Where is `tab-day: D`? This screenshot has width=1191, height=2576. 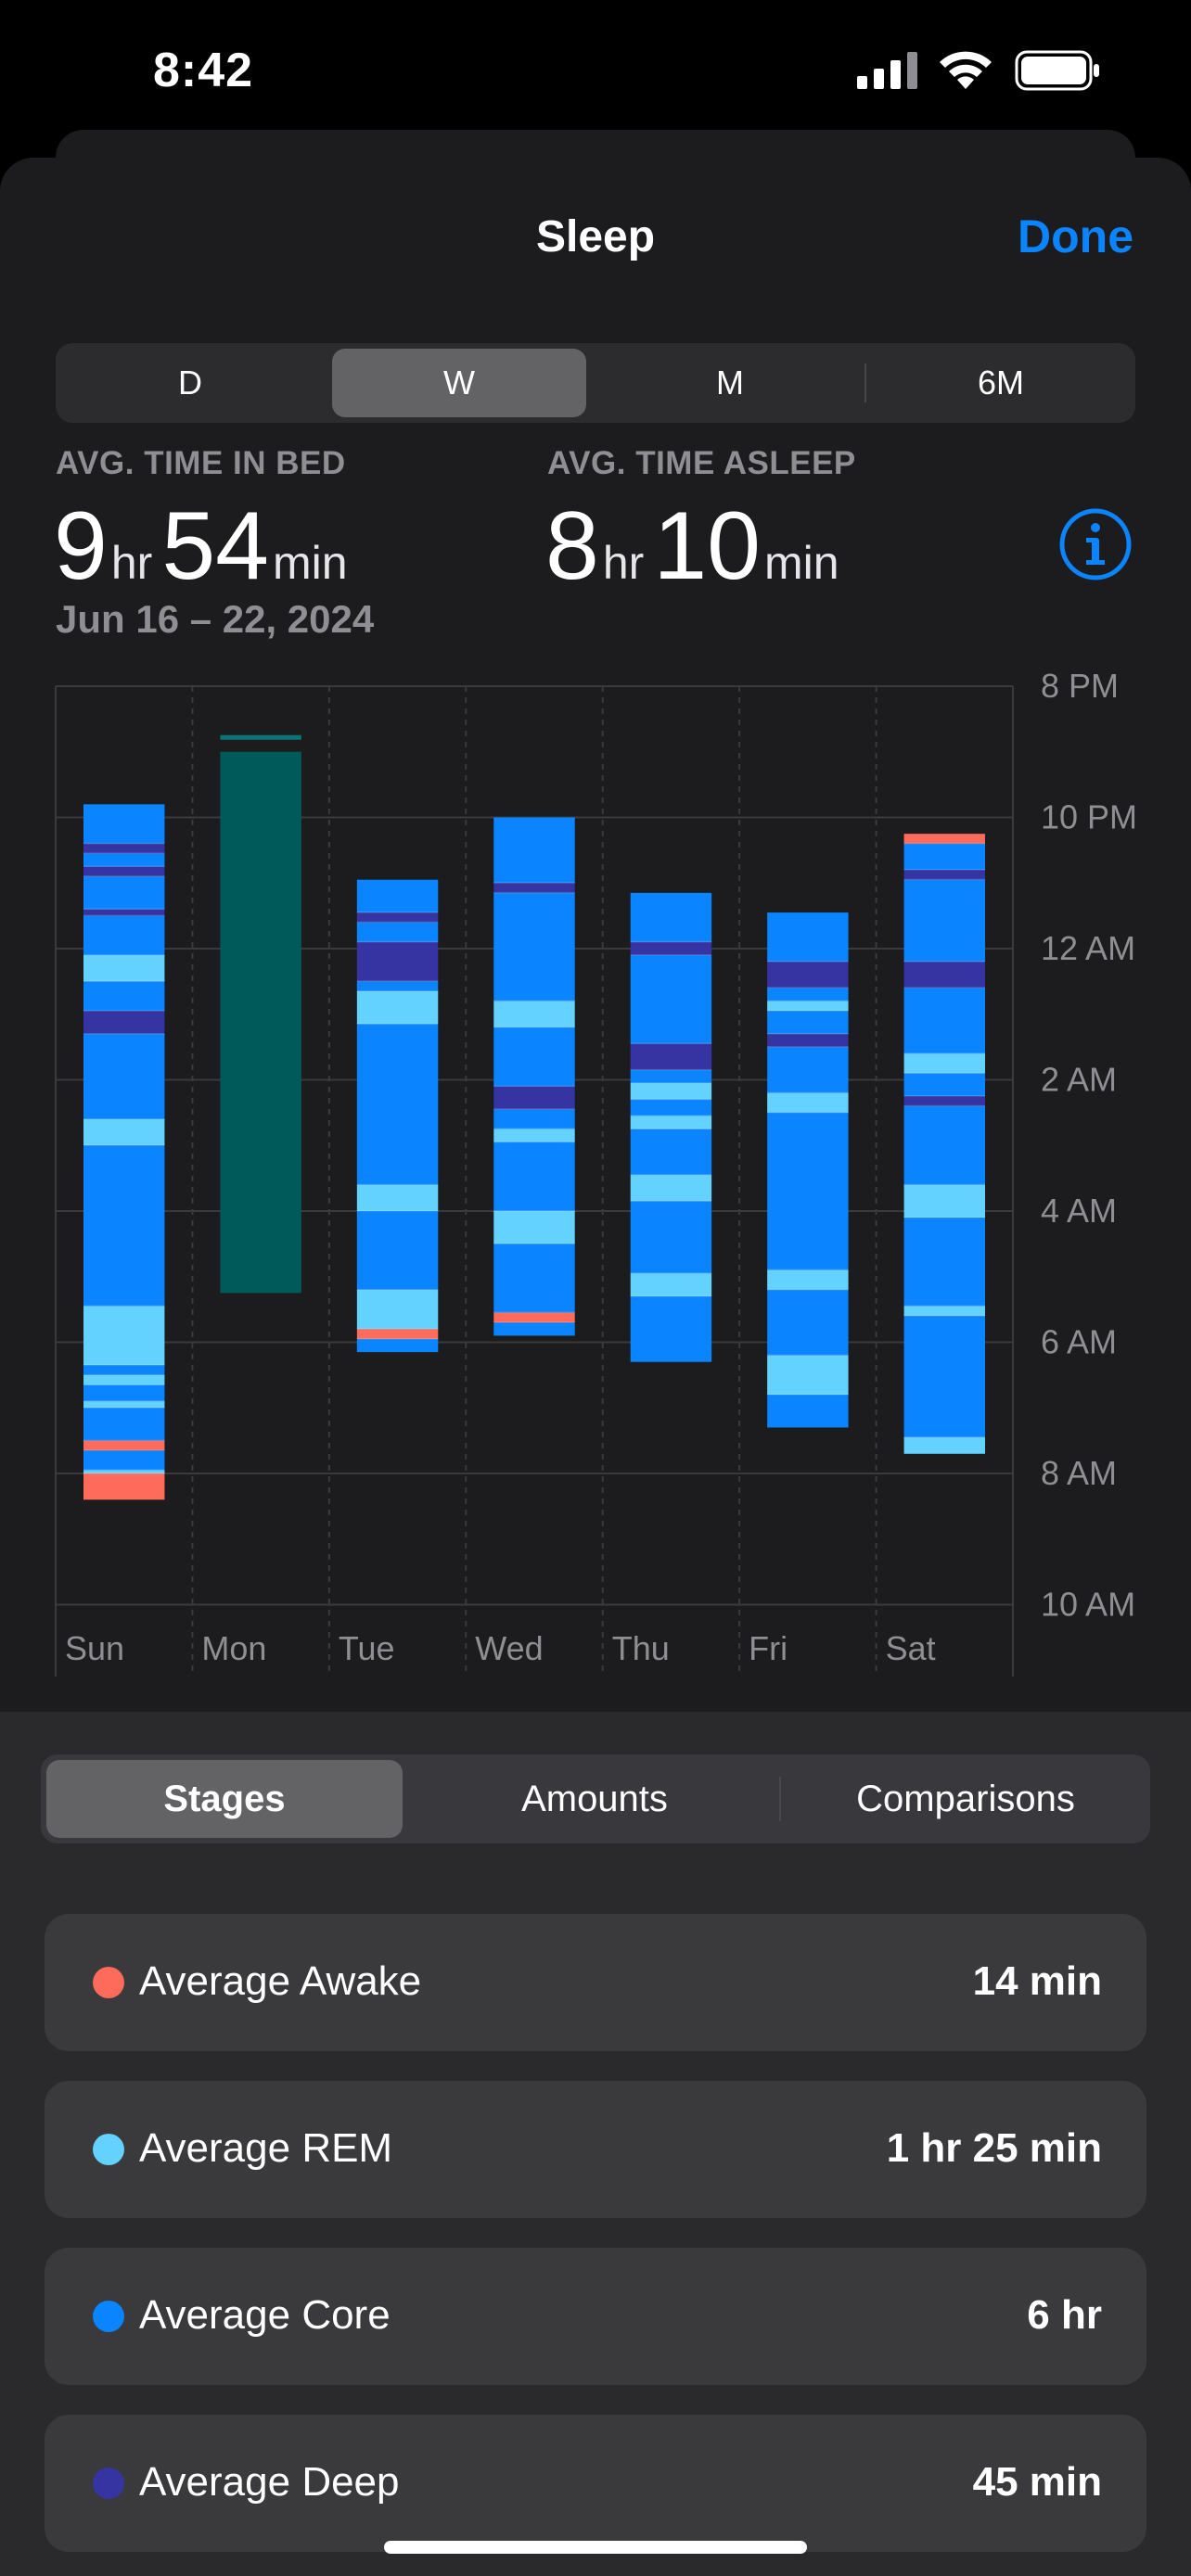
tab-day: D is located at coordinates (190, 383).